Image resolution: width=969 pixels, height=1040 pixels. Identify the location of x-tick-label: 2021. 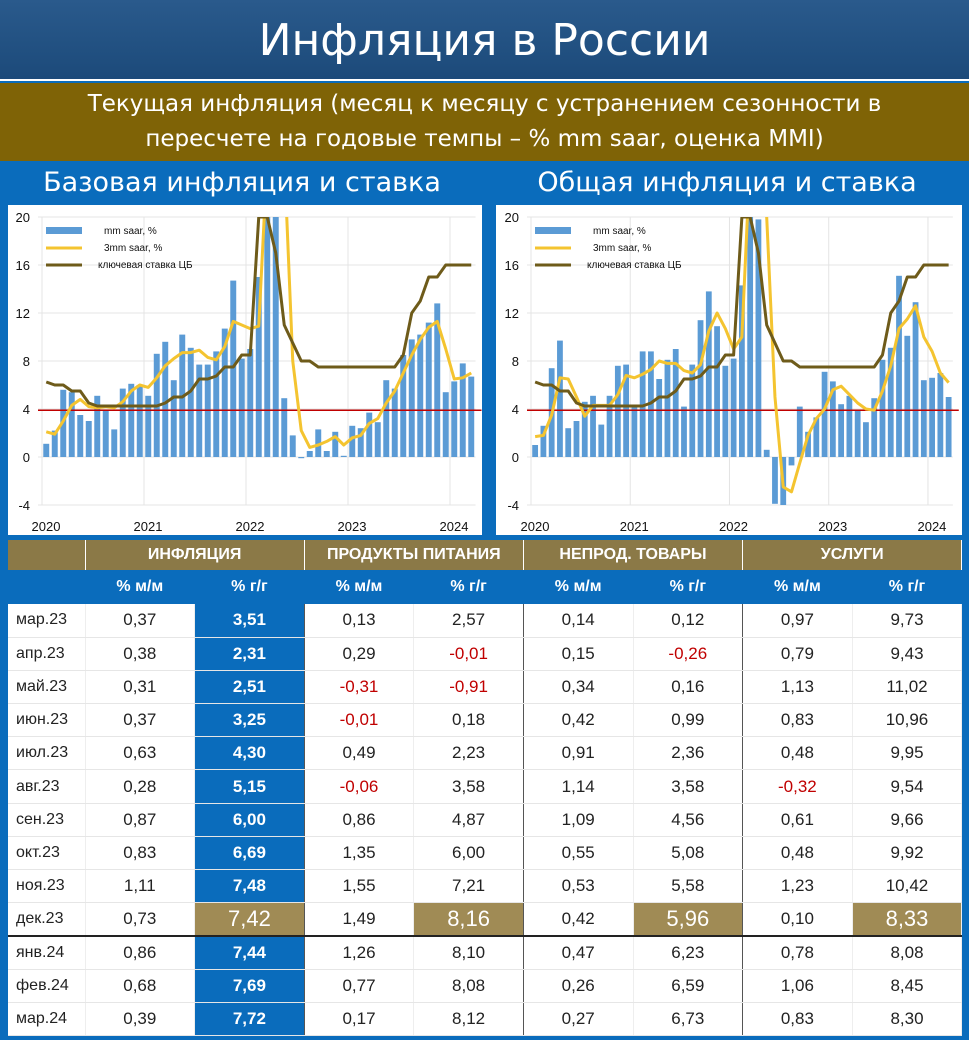
(148, 526).